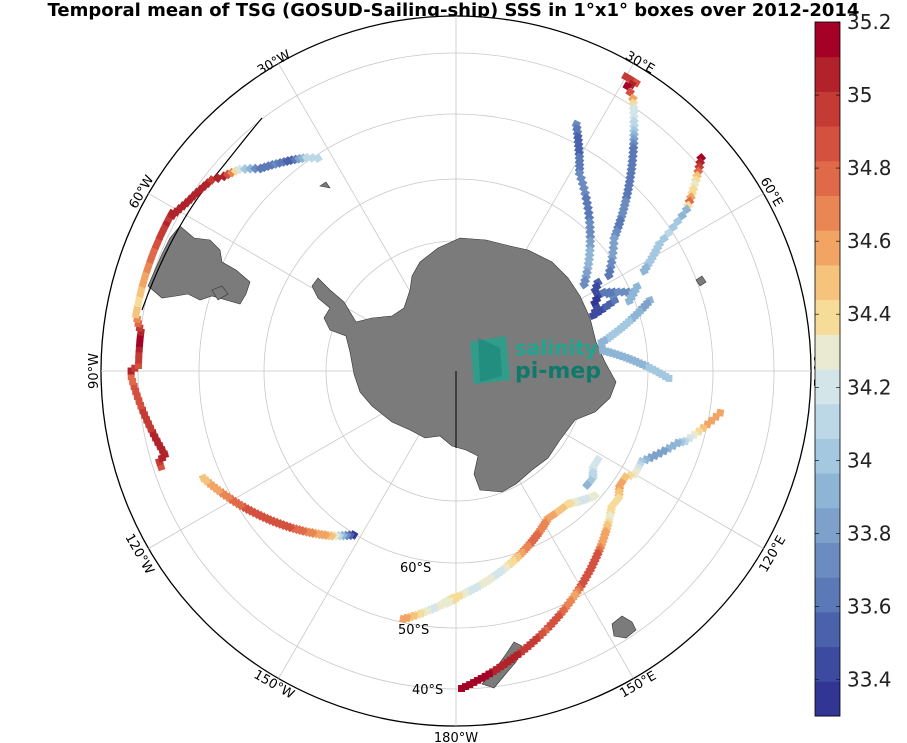 The image size is (907, 743). What do you see at coordinates (556, 348) in the screenshot?
I see `logo-text-salinity: salinity` at bounding box center [556, 348].